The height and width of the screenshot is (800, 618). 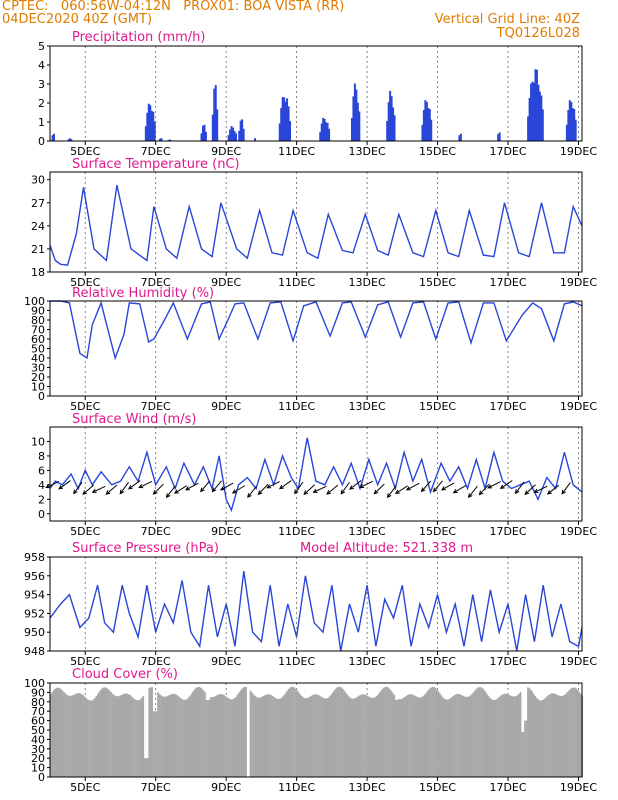 What do you see at coordinates (41, 777) in the screenshot?
I see `y-tick-label: 0` at bounding box center [41, 777].